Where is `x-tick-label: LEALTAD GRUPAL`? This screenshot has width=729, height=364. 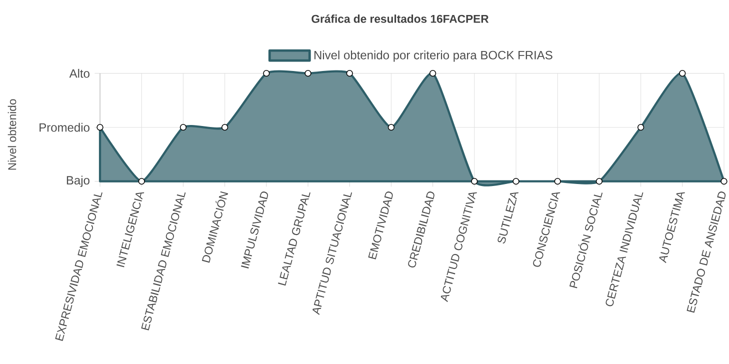 x-tick-label: LEALTAD GRUPAL is located at coordinates (294, 239).